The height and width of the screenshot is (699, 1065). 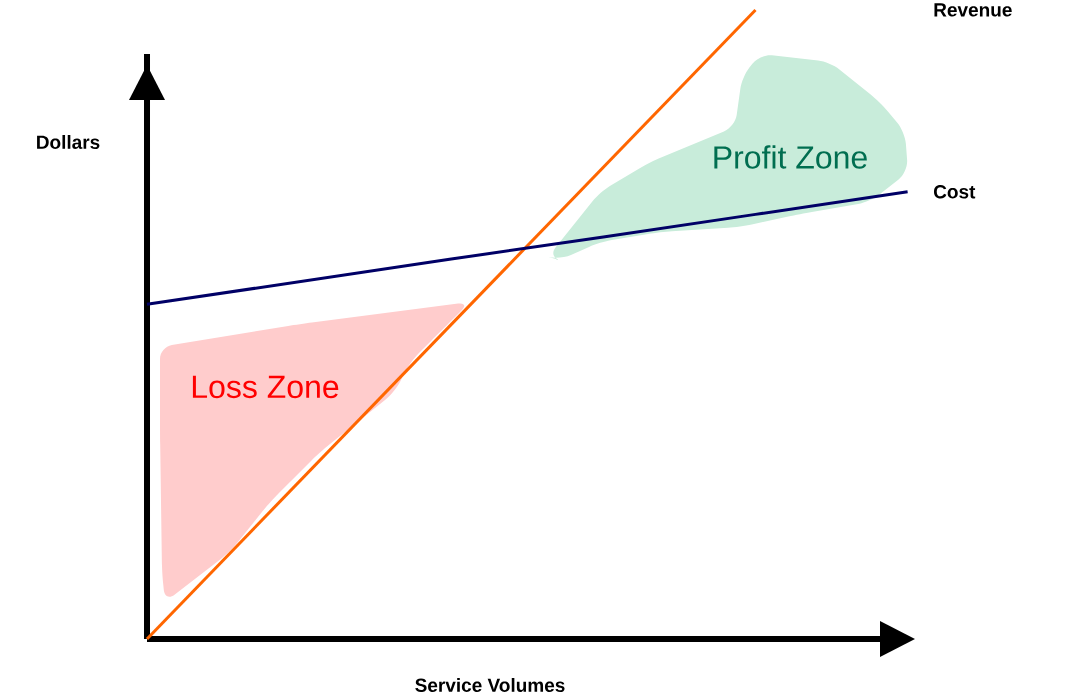 I want to click on series-label: Cost, so click(x=954, y=192).